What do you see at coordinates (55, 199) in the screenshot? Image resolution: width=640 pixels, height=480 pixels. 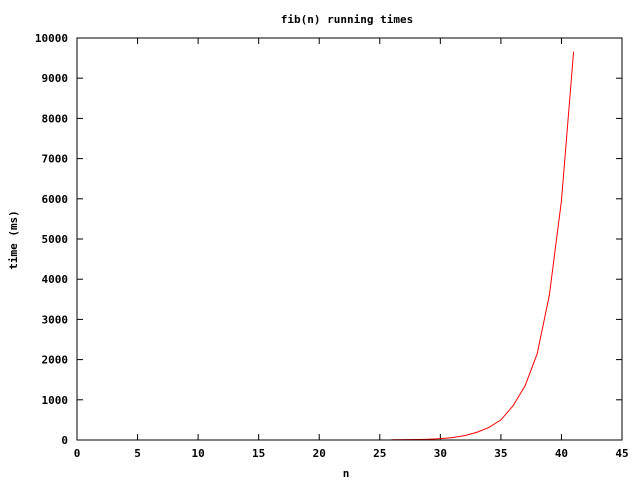 I see `y-tick-label: 6000` at bounding box center [55, 199].